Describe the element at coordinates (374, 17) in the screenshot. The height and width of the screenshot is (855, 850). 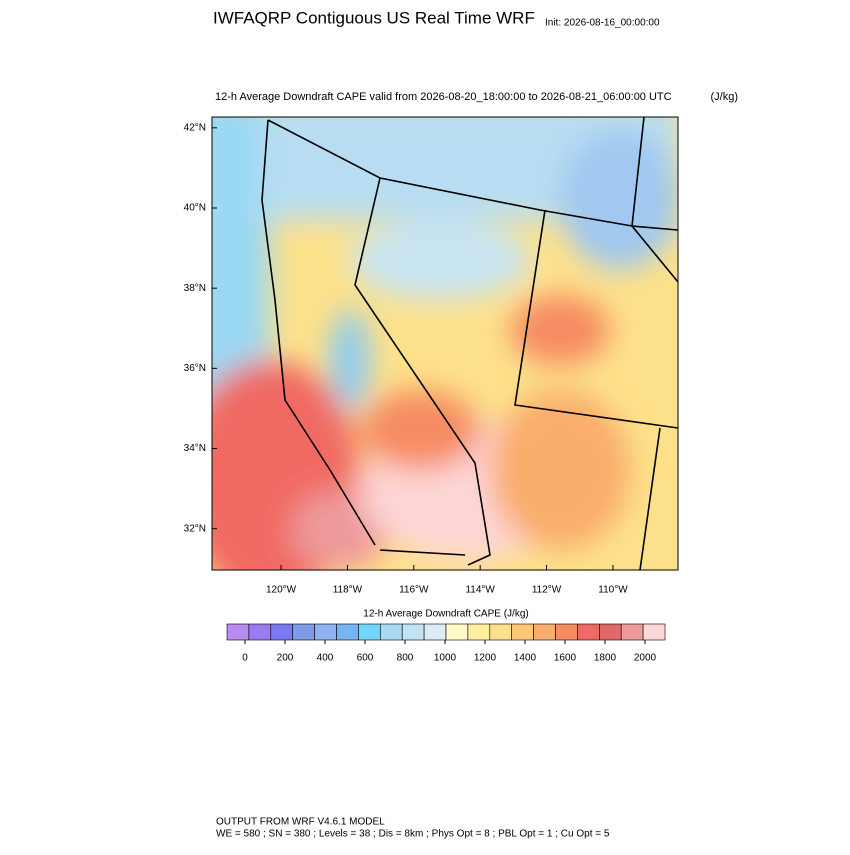
I see `title: IWFAQRP Contiguous US Real Time WRF` at that location.